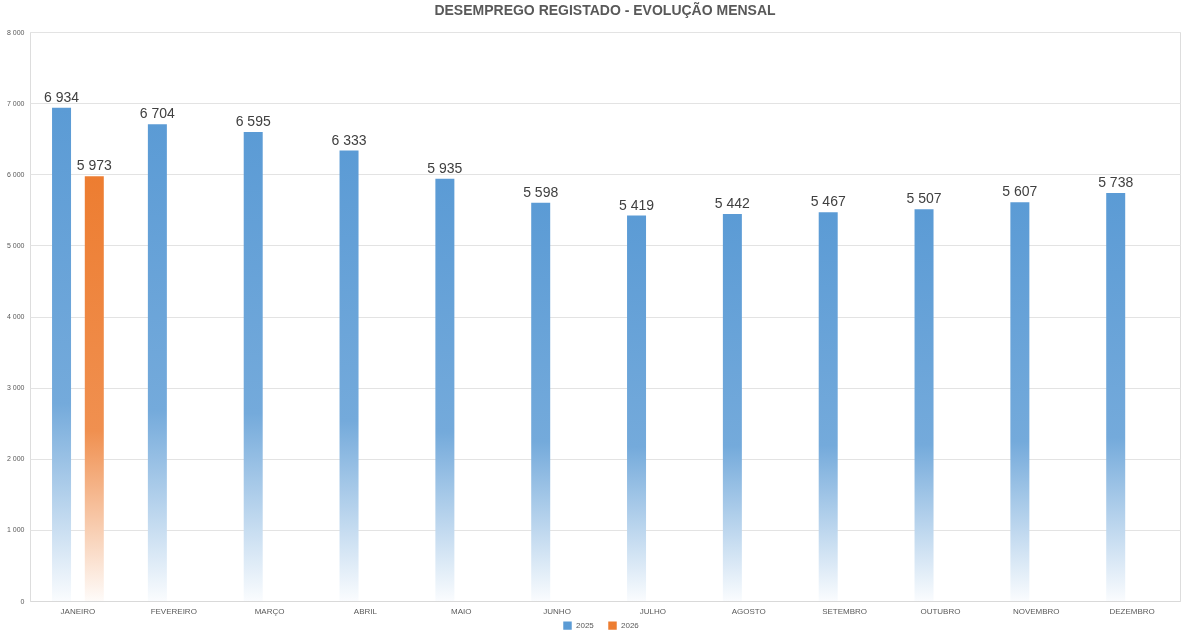 The width and height of the screenshot is (1200, 642). I want to click on data-label: 5 738, so click(1116, 181).